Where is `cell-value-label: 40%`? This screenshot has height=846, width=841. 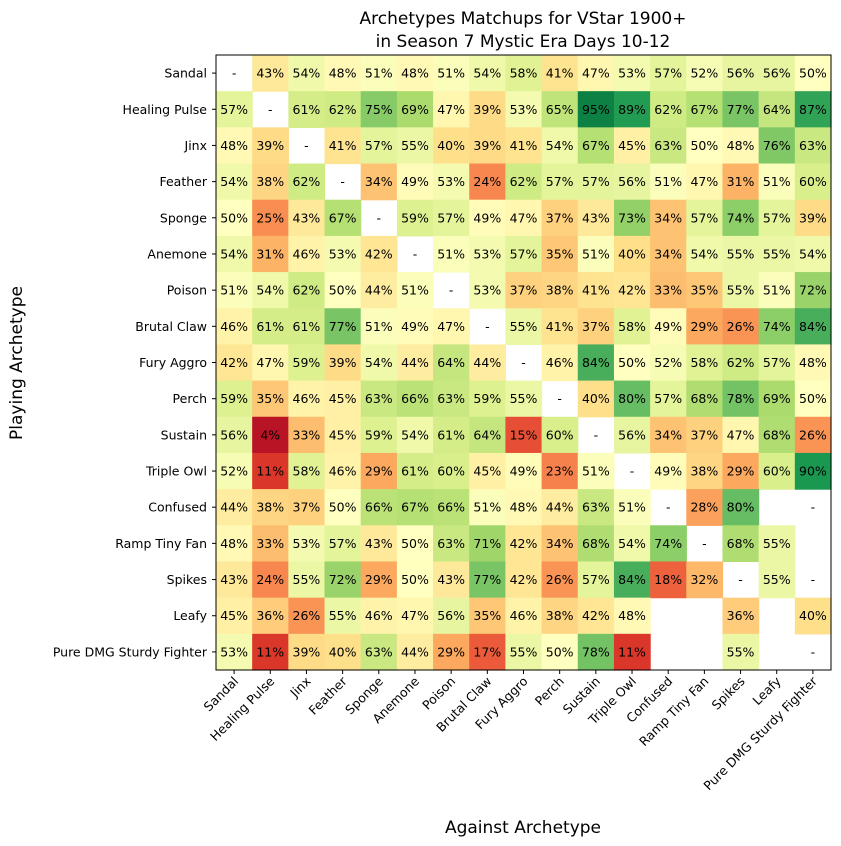 cell-value-label: 40% is located at coordinates (632, 253).